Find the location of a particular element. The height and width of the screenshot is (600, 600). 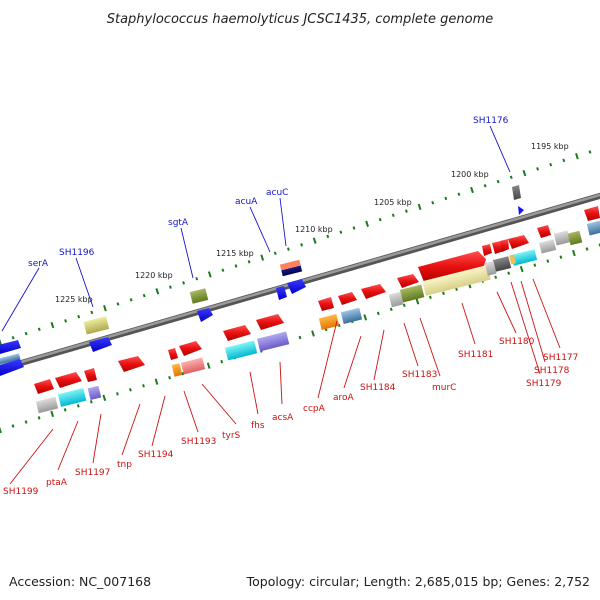

scale-label: 1205 kbp is located at coordinates (393, 202).